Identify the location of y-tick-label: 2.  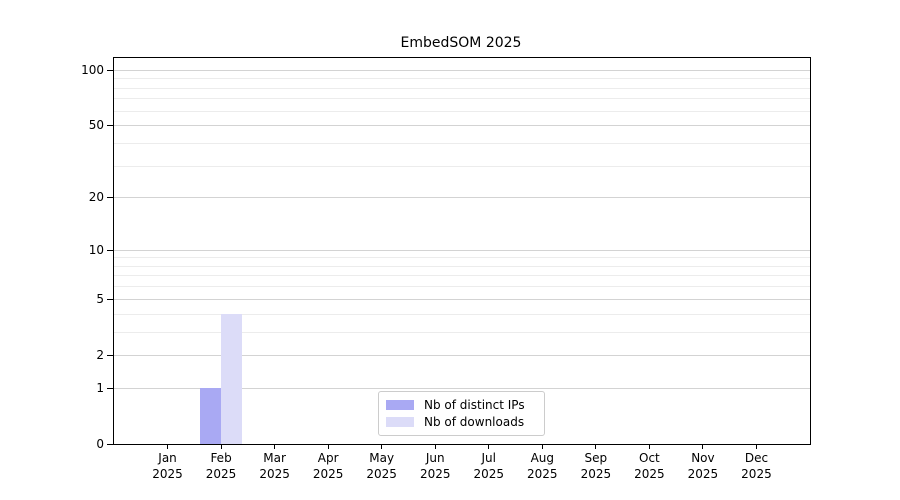
(100, 355).